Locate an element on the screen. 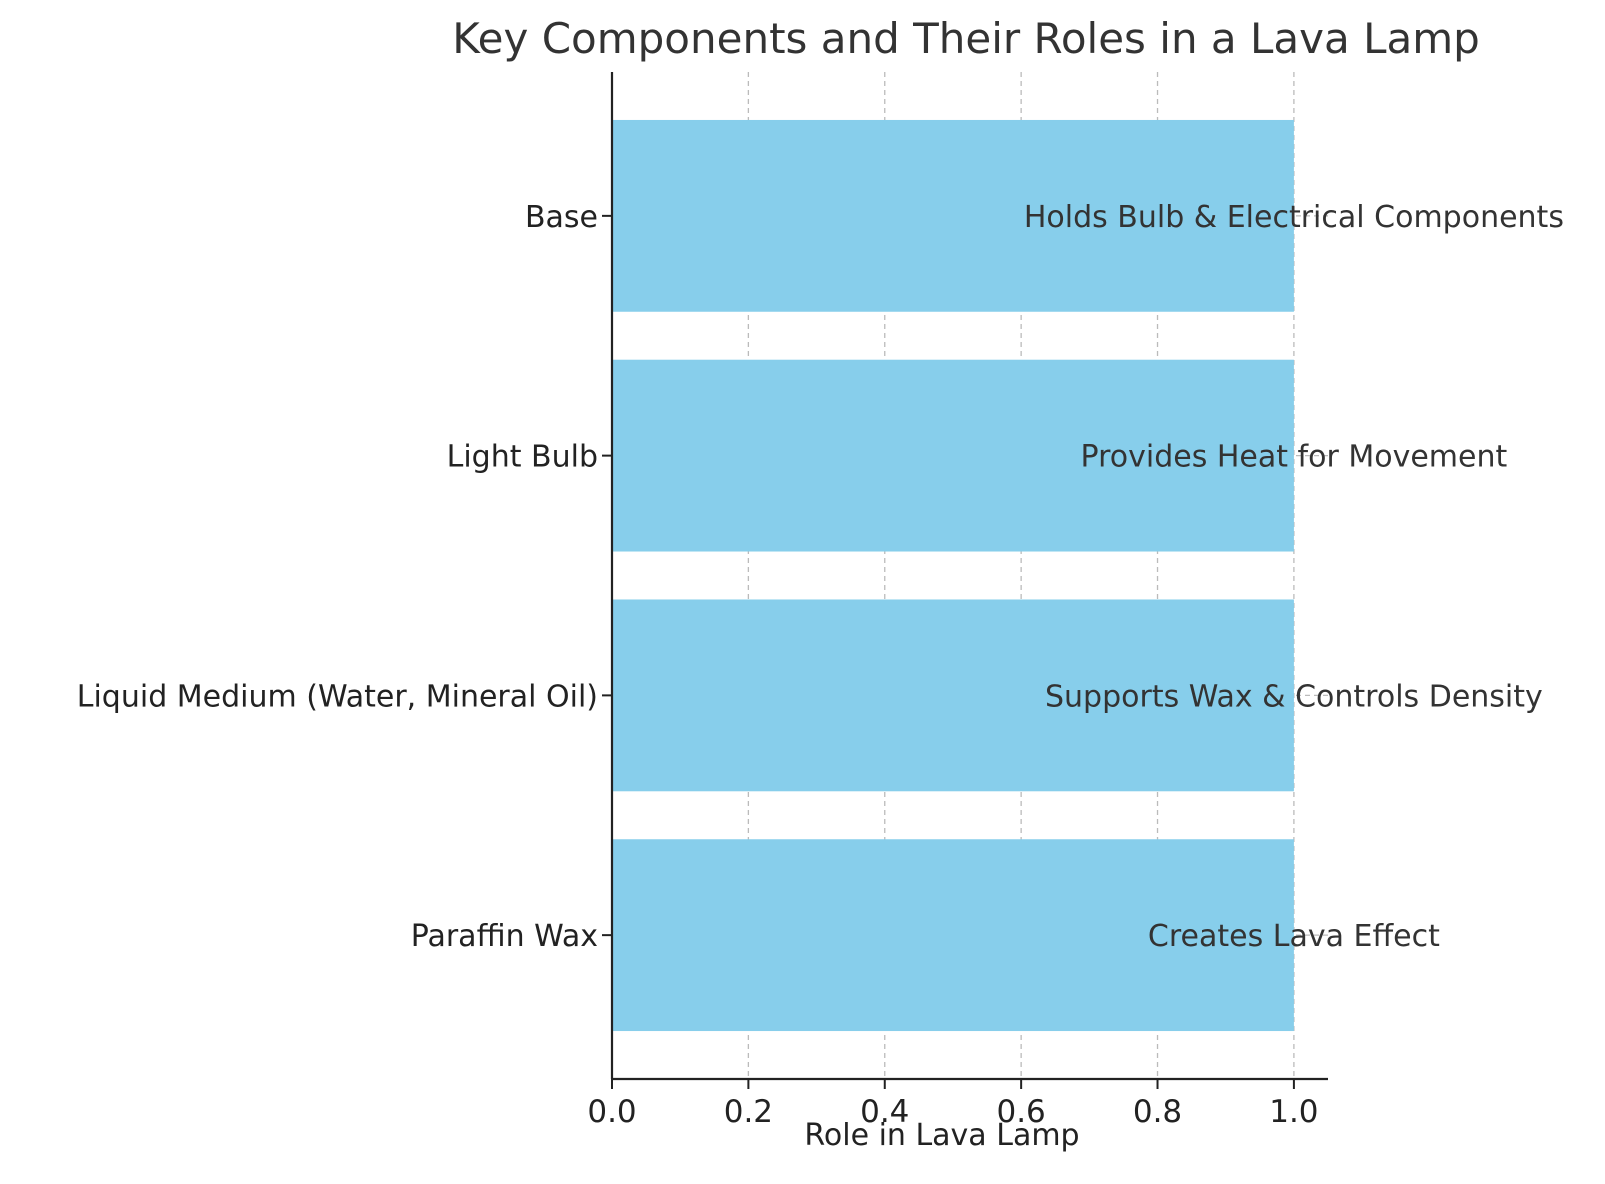 This screenshot has width=1605, height=1184. bar-annotation: Holds Bulb & Electrical Components is located at coordinates (1294, 217).